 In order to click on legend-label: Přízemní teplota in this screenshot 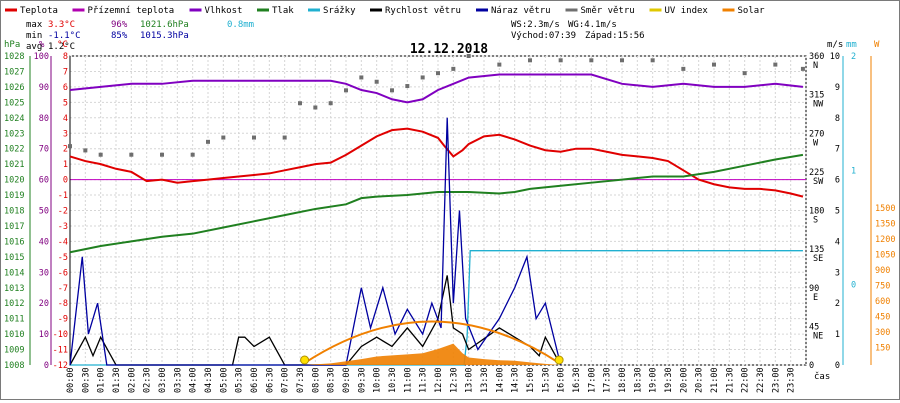, I will do `click(131, 11)`.